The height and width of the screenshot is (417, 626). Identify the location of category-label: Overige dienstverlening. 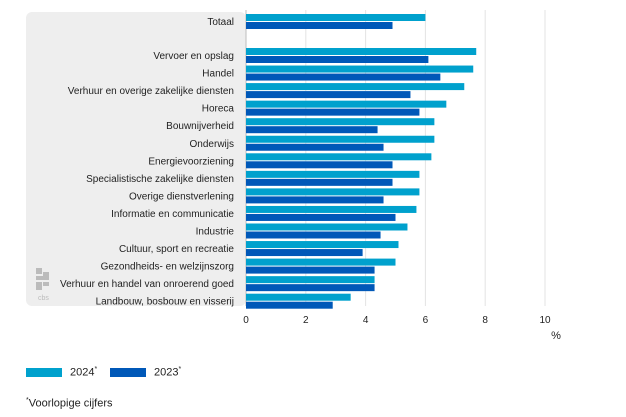
(181, 196).